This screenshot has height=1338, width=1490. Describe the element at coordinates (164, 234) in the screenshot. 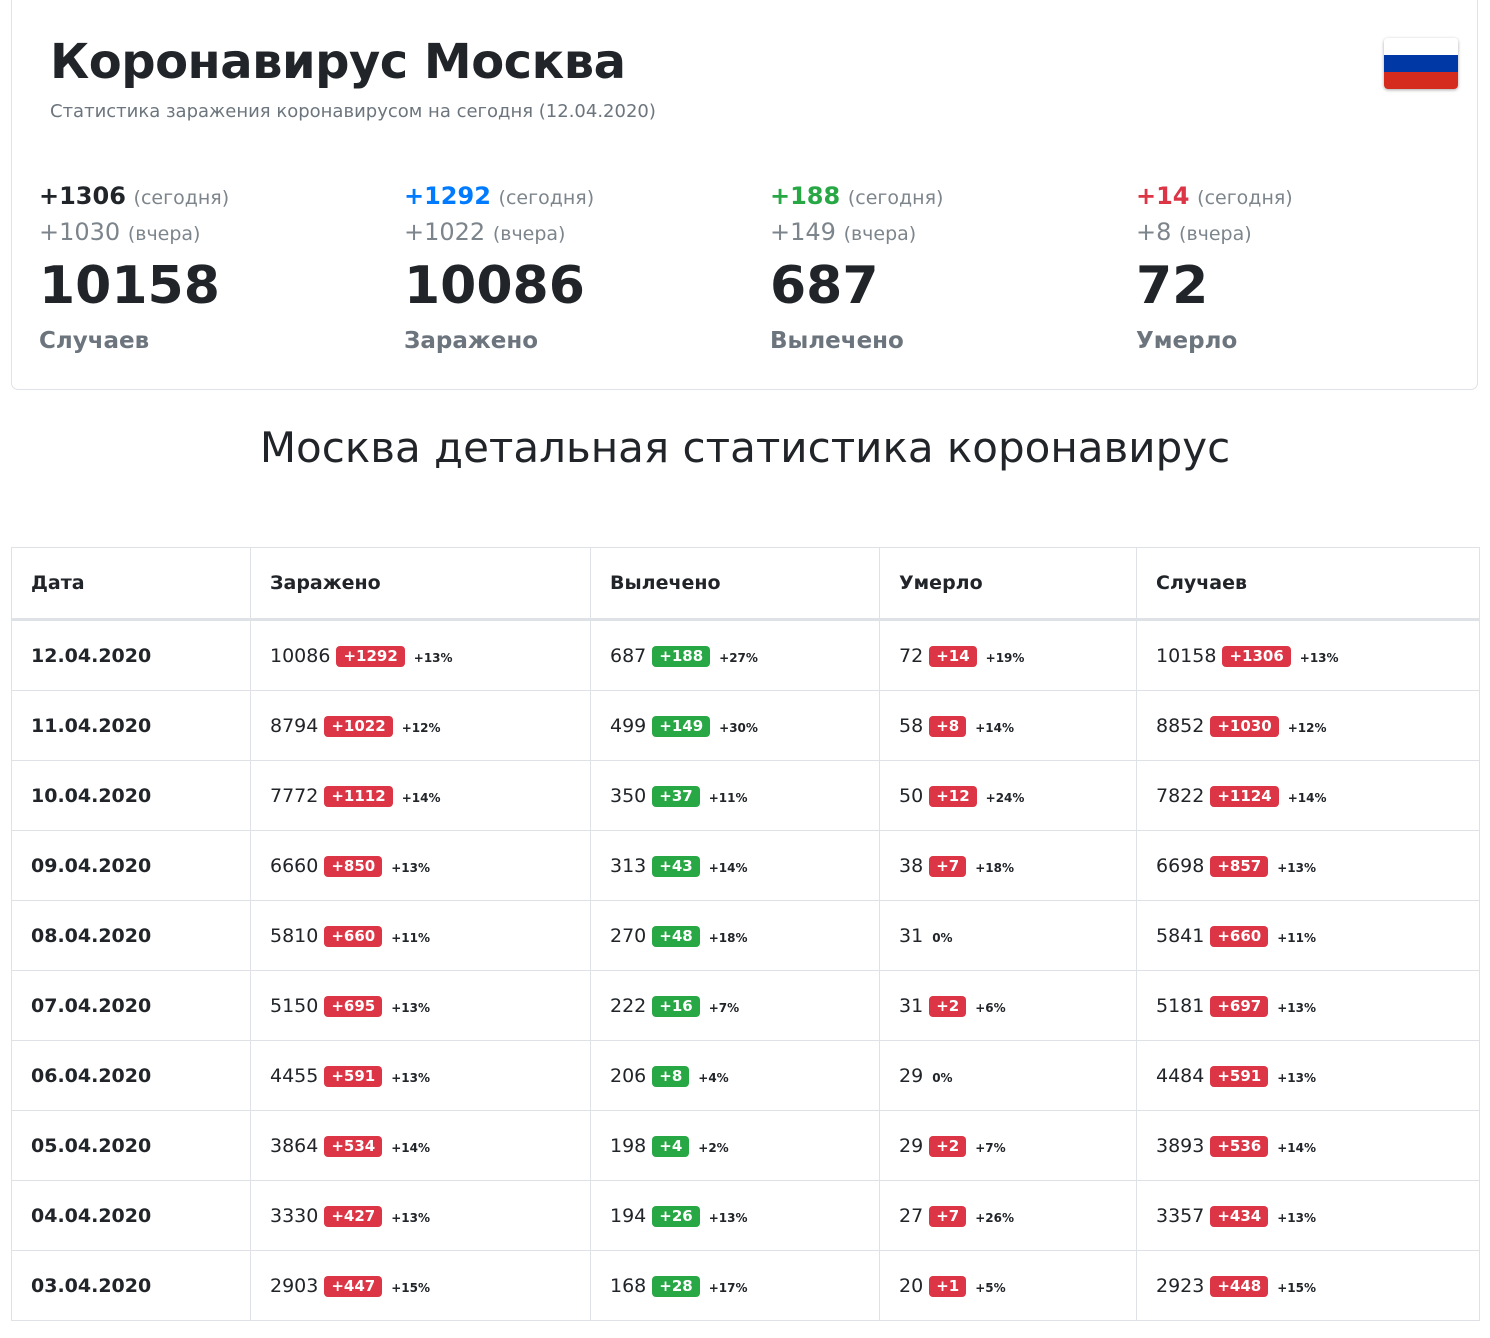

I see `stat-yesterday-suffix: (вчера)` at that location.